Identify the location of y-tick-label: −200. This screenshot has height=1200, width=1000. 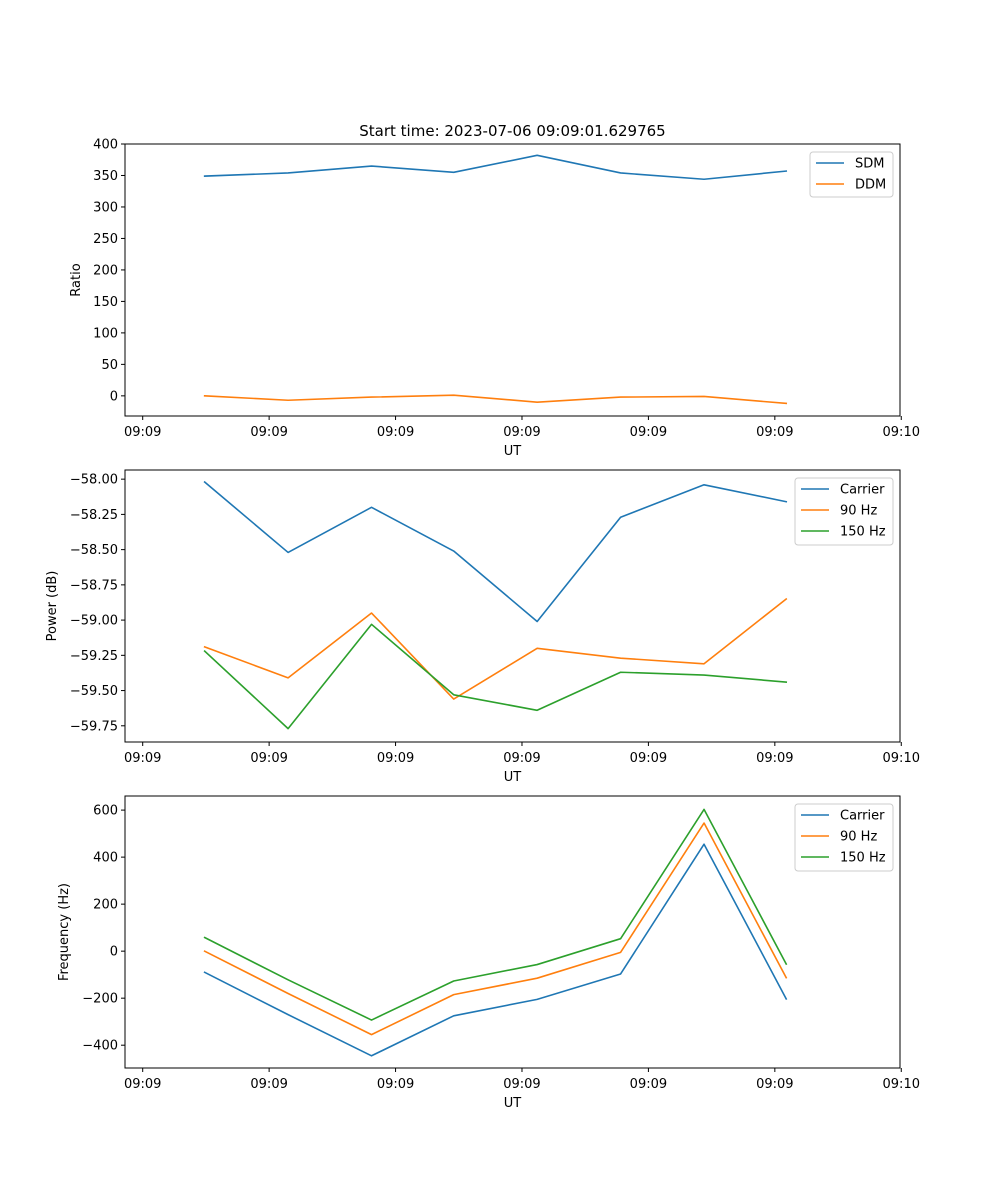
(100, 999).